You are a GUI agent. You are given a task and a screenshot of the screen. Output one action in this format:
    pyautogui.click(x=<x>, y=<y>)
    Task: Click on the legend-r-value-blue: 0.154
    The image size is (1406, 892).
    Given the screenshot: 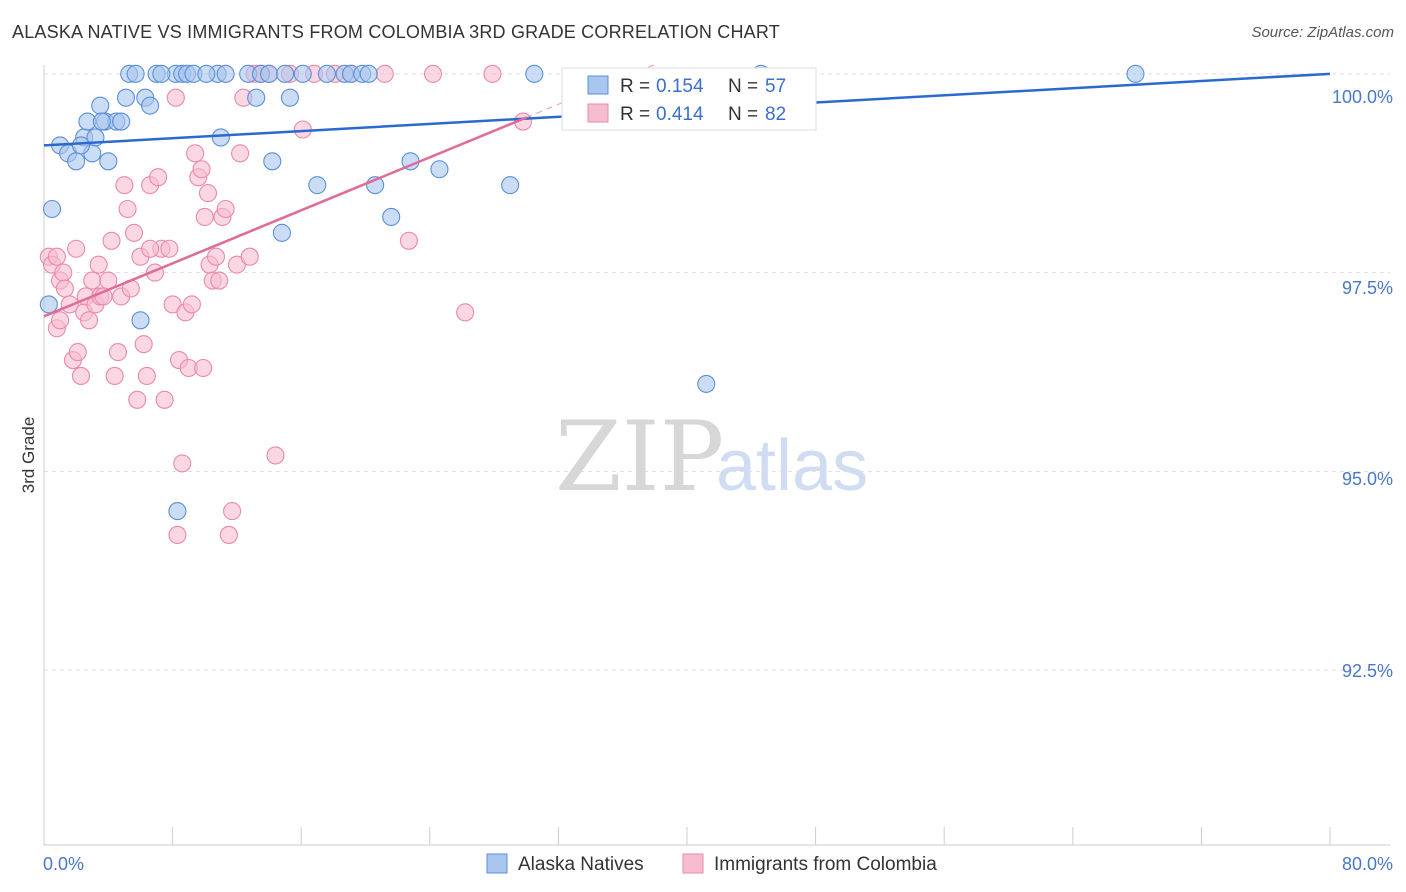 What is the action you would take?
    pyautogui.click(x=680, y=86)
    